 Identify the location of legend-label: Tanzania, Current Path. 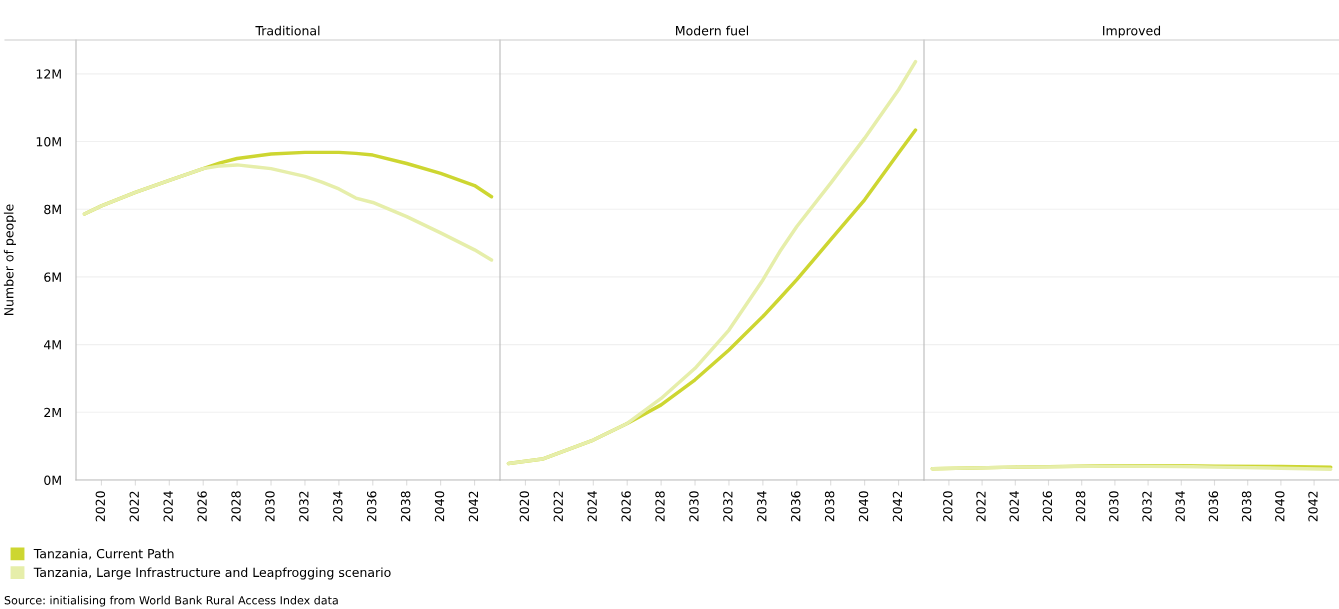
(103, 554).